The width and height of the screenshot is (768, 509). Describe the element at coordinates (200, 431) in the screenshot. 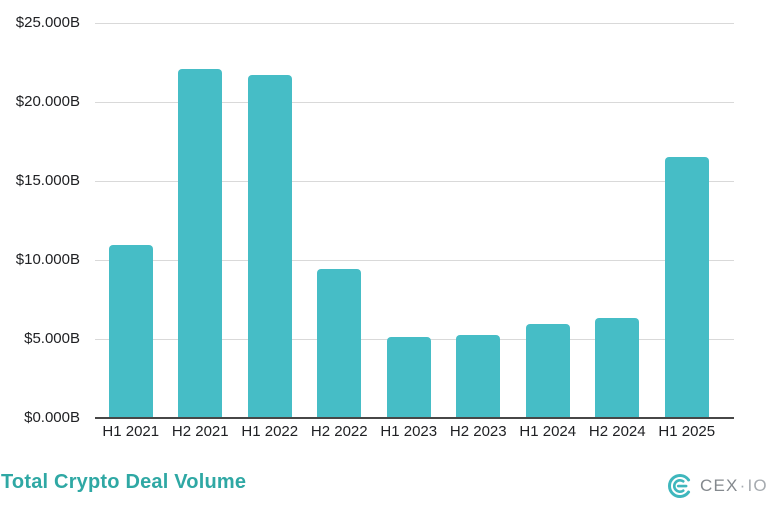

I see `x-tick-label-h2-2021: H2 2021` at that location.